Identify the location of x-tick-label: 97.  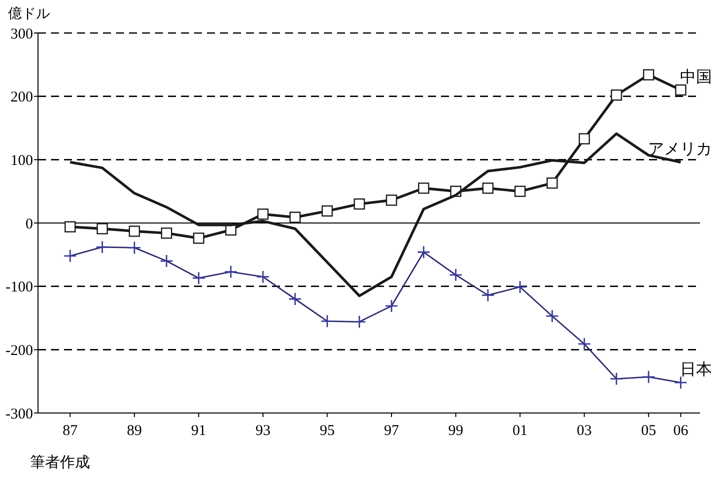
(392, 431).